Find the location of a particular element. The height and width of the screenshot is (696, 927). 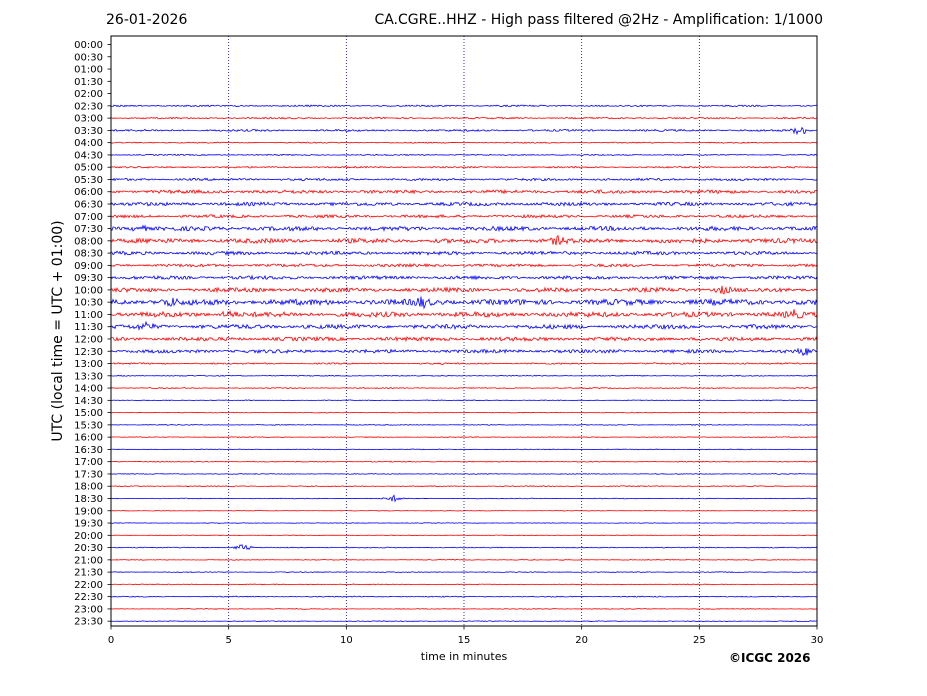

header-date: 26-01-2026 is located at coordinates (147, 20).